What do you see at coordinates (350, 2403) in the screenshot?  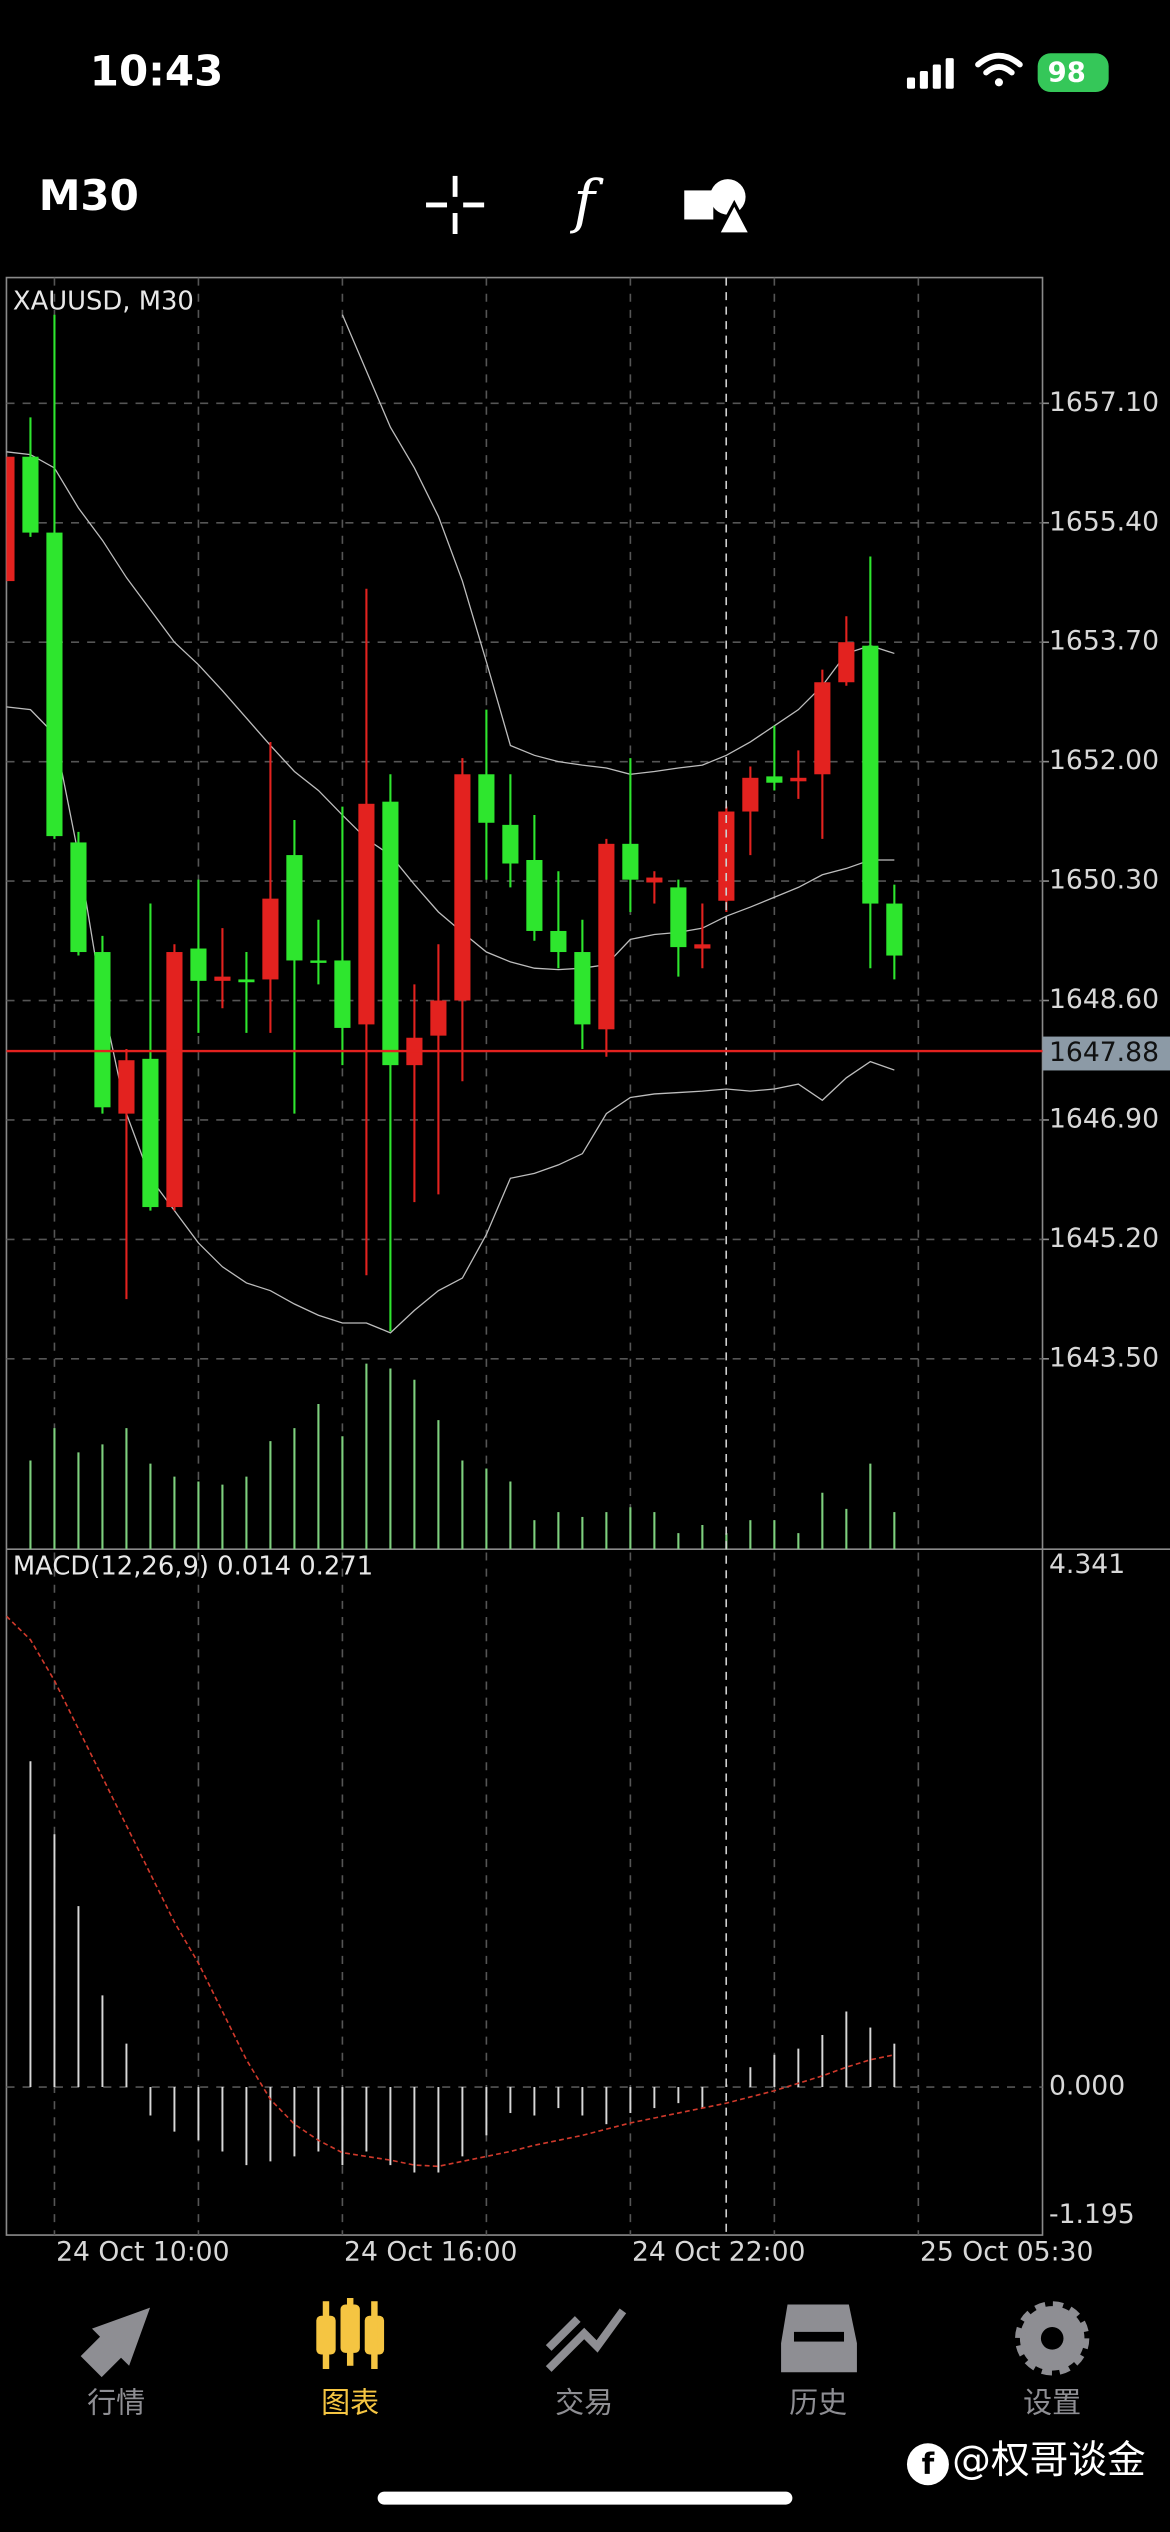 I see `tab-label: 图表` at bounding box center [350, 2403].